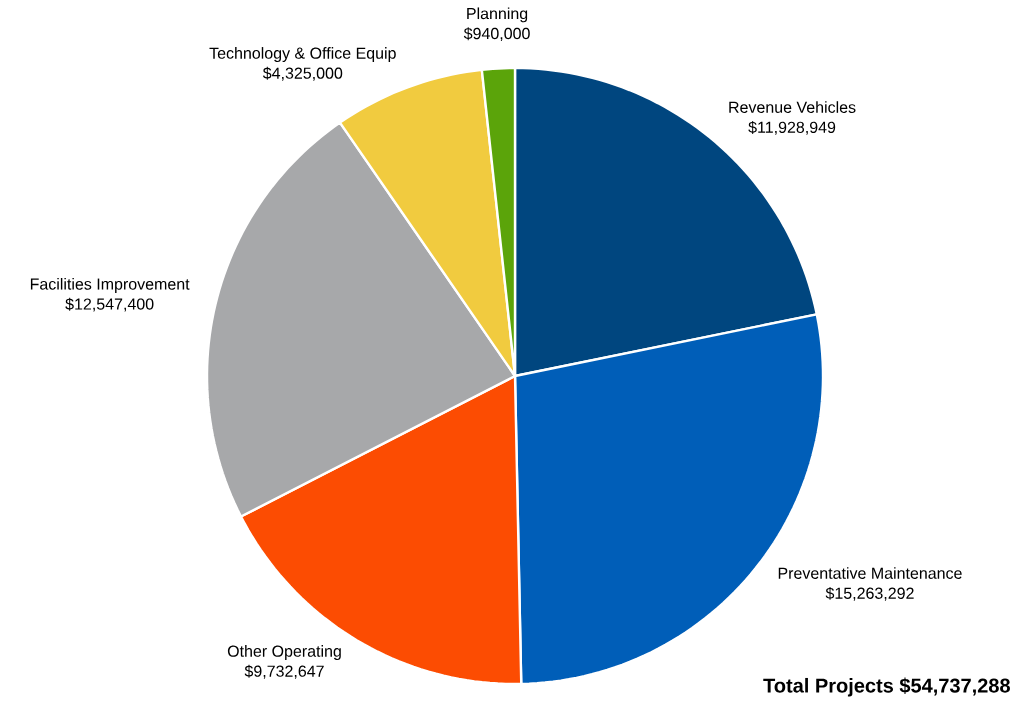 The image size is (1021, 709). What do you see at coordinates (497, 15) in the screenshot?
I see `slice-label: Planning` at bounding box center [497, 15].